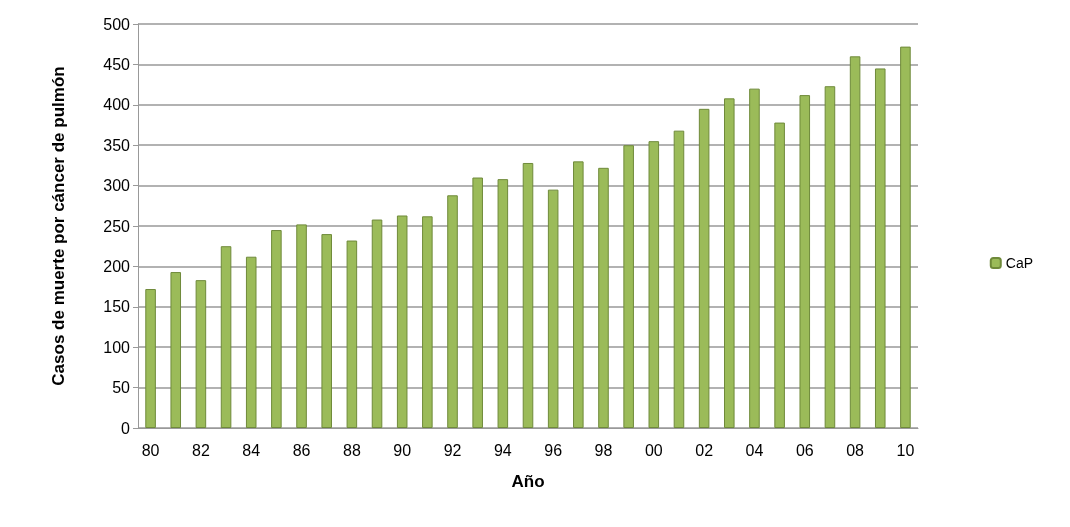 Image resolution: width=1070 pixels, height=527 pixels. What do you see at coordinates (653, 450) in the screenshot?
I see `x-tick-label: 00` at bounding box center [653, 450].